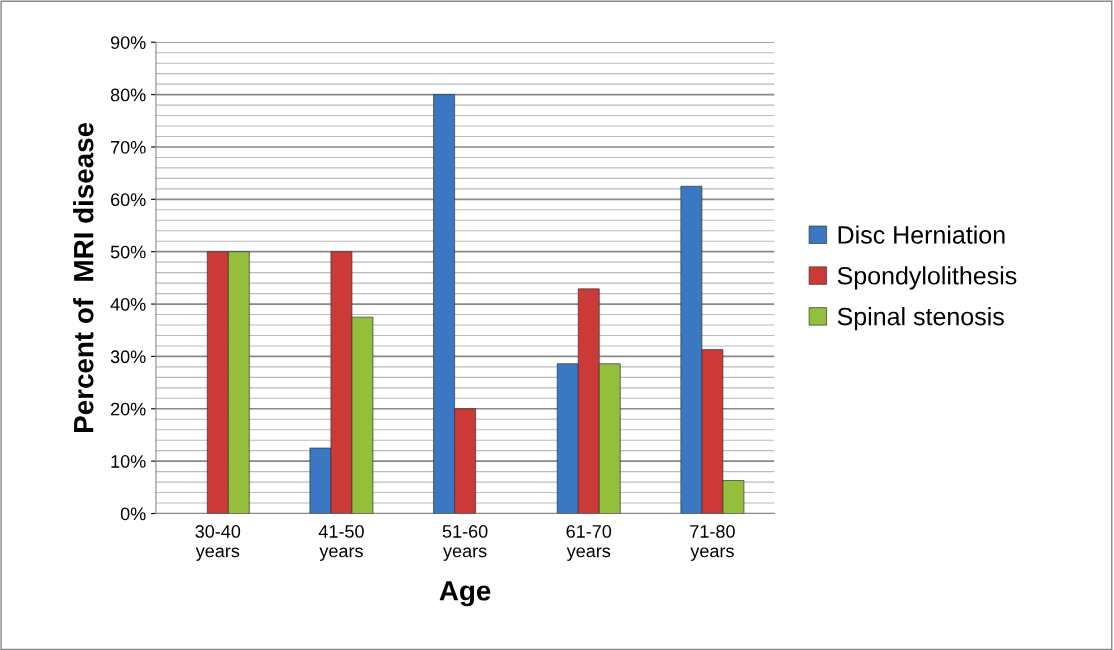  What do you see at coordinates (218, 543) in the screenshot?
I see `x-tick-label: 30-40 years` at bounding box center [218, 543].